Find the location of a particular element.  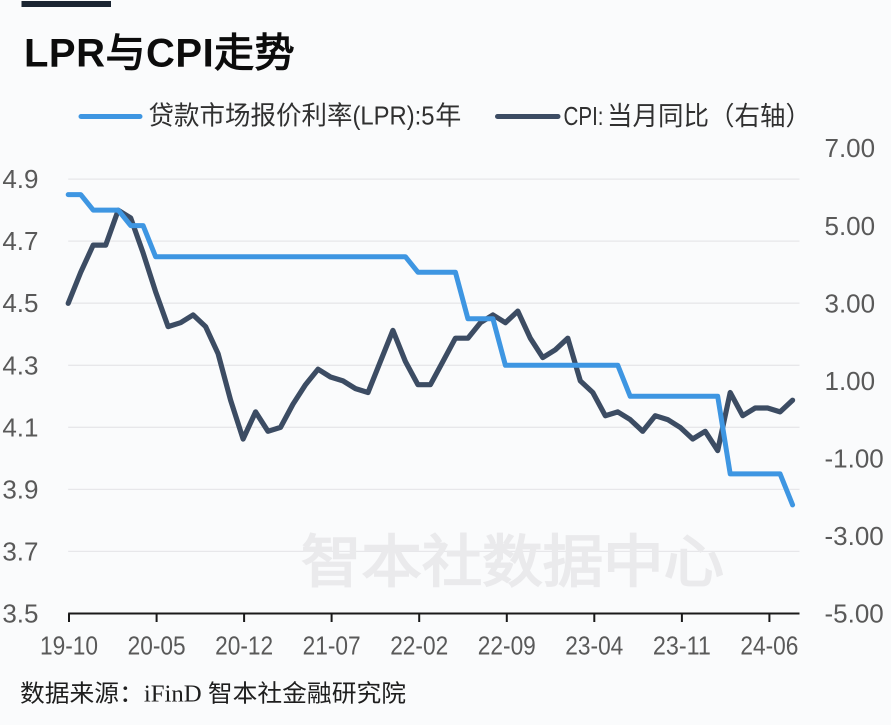

svg-text: 4.3 is located at coordinates (20, 365).